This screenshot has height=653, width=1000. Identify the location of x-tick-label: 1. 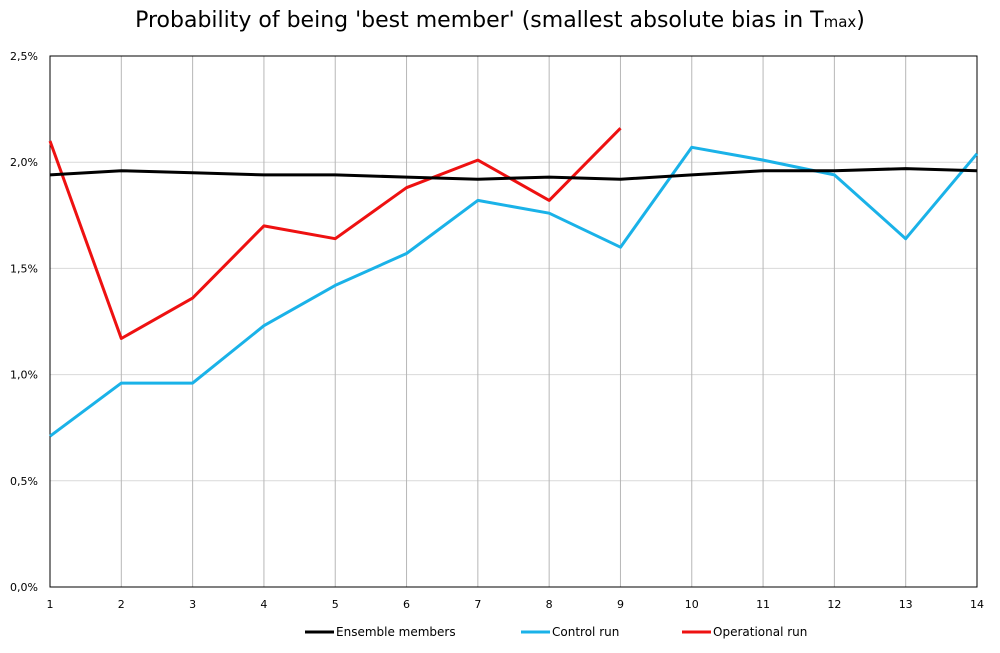
(50, 604).